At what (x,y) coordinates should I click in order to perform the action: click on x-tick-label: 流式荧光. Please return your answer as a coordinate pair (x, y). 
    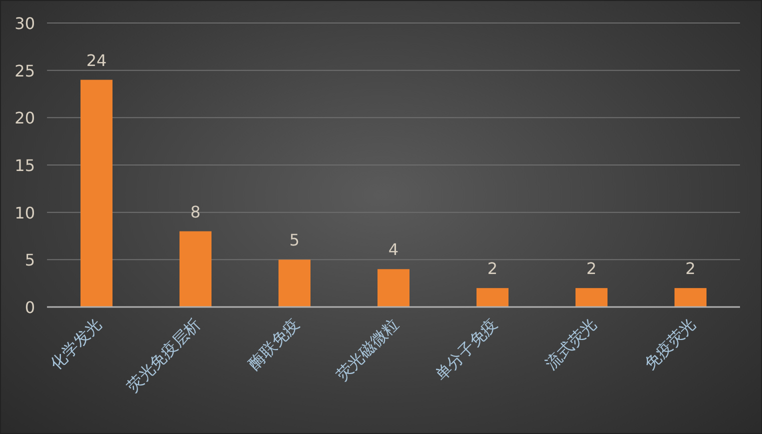
    Looking at the image, I should click on (571, 344).